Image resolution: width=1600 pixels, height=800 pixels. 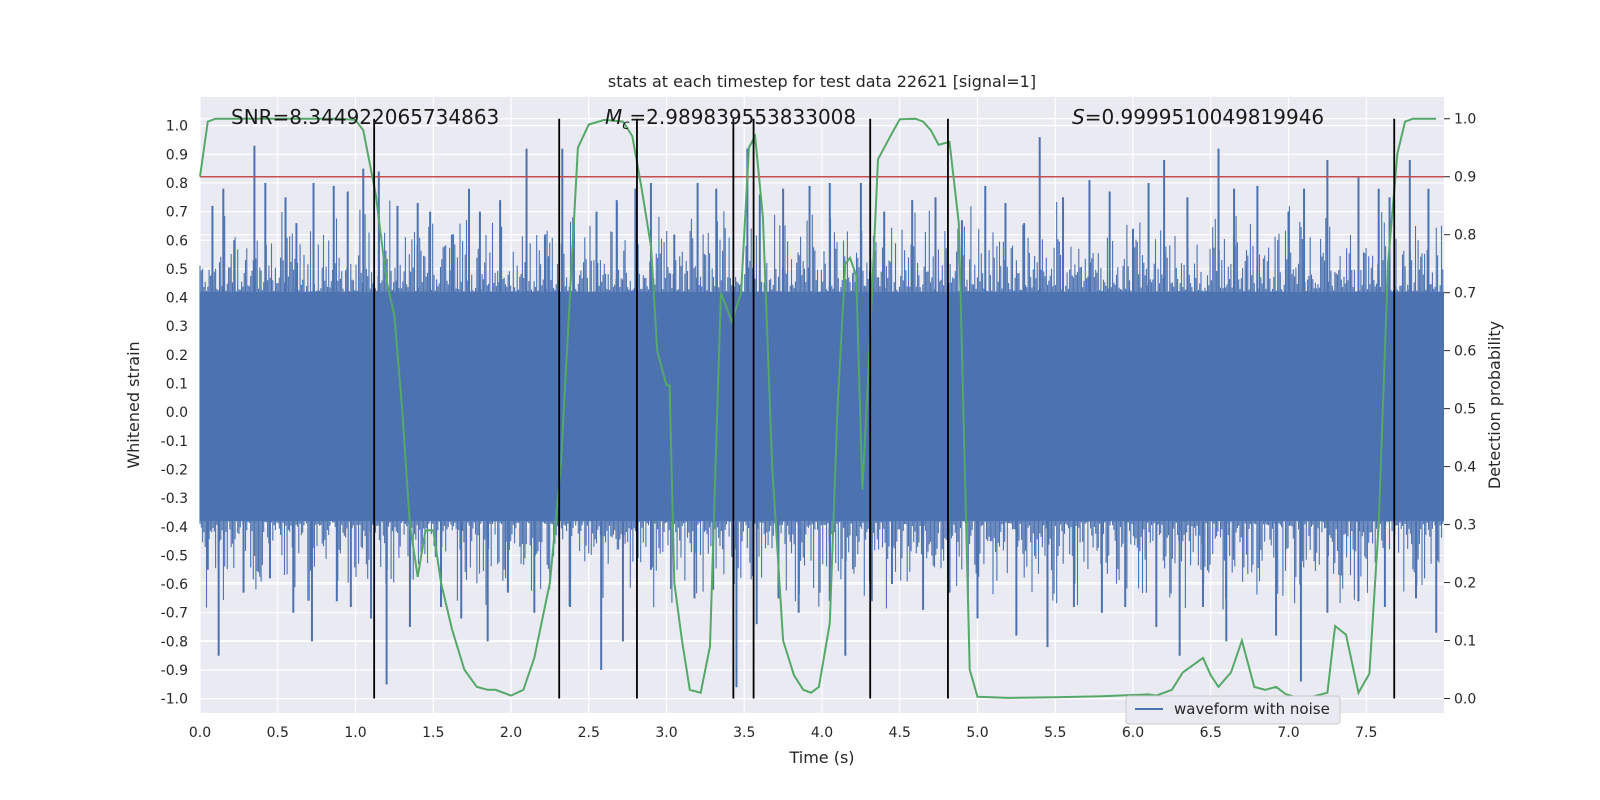 What do you see at coordinates (625, 125) in the screenshot?
I see `chirp-mass-subscript: c` at bounding box center [625, 125].